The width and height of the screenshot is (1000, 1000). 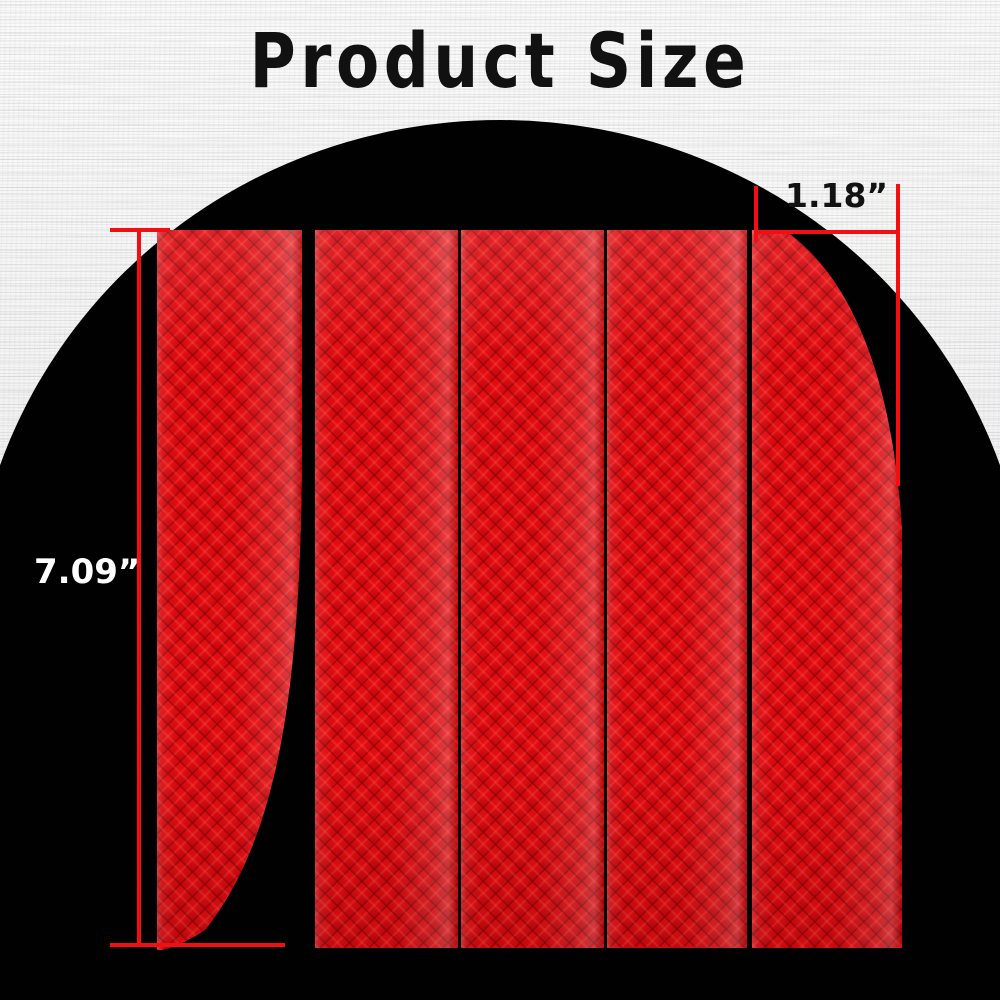 I want to click on height-dimension-label: 7.09”, so click(x=87, y=572).